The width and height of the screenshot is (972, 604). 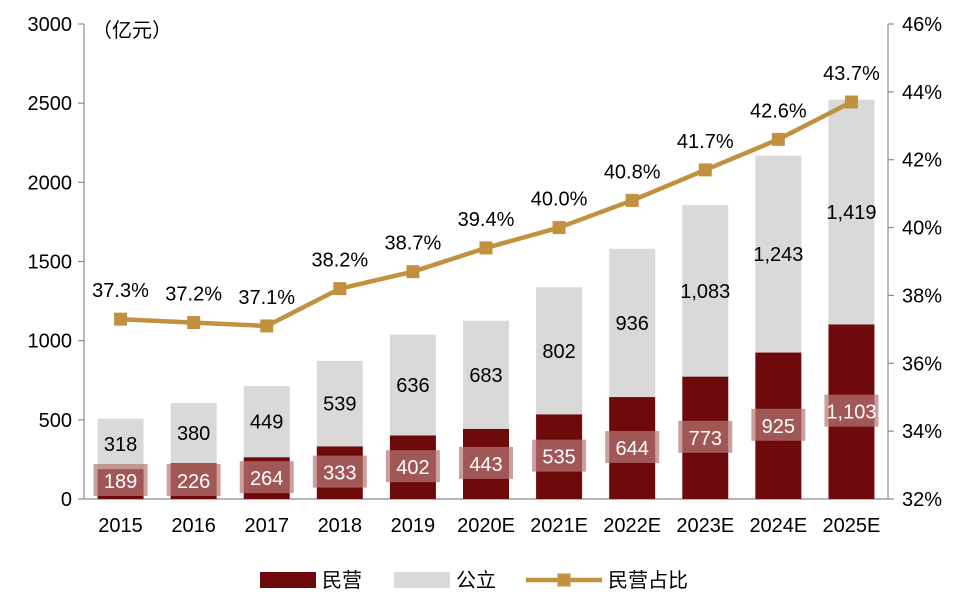 I want to click on y-left-tick-label: 0, so click(x=66, y=500).